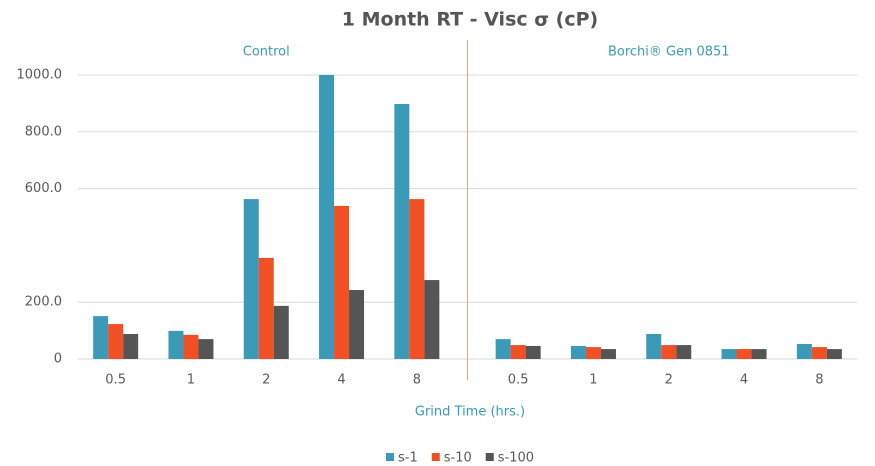  What do you see at coordinates (458, 458) in the screenshot?
I see `legend-label: s-10` at bounding box center [458, 458].